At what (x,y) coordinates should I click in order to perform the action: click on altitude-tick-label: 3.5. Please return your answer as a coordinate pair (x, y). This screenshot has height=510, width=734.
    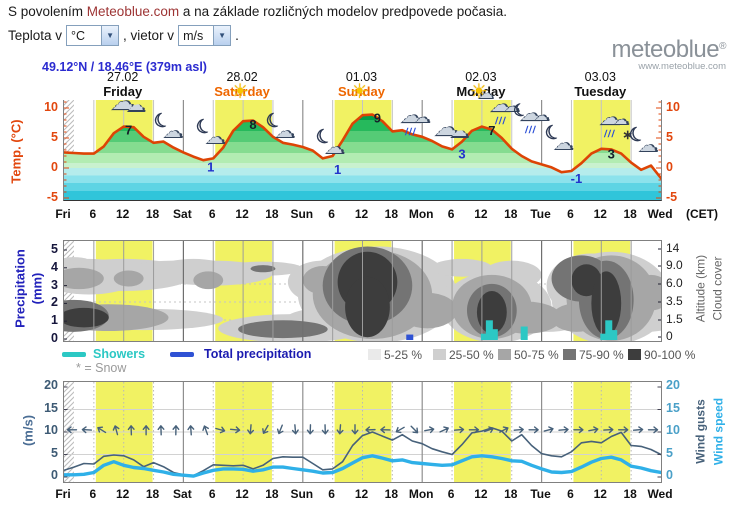
    Looking at the image, I should click on (674, 301).